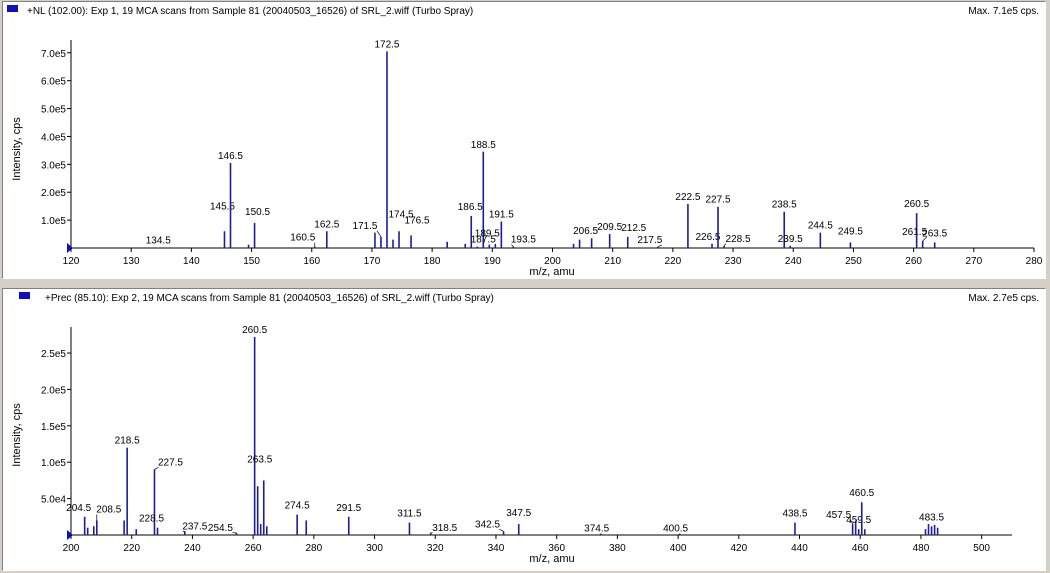 The image size is (1050, 573). I want to click on peak-label: 146.5, so click(230, 156).